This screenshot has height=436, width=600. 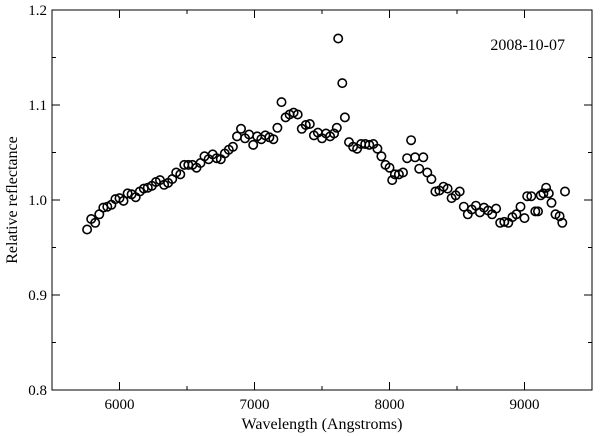 I want to click on y-tick-label: 1.2, so click(x=37, y=11).